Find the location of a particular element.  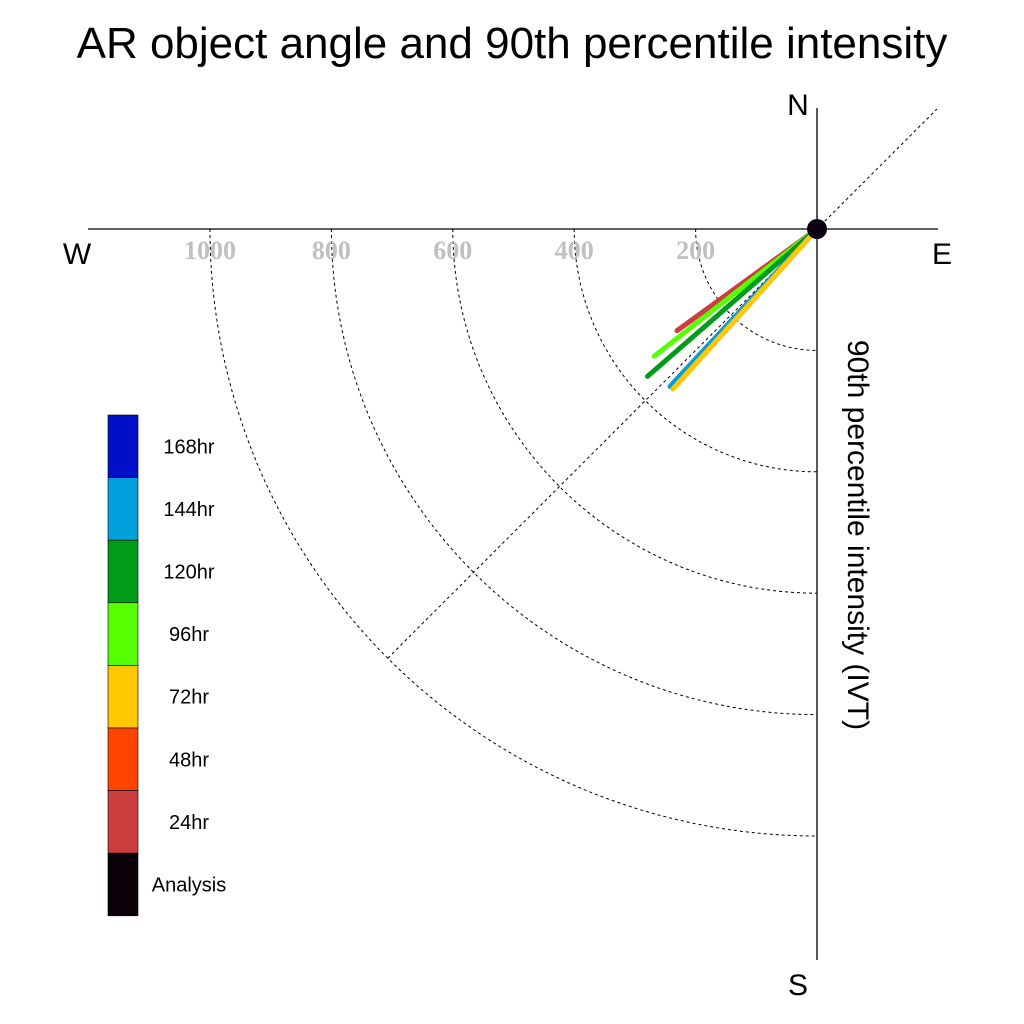

series-layer is located at coordinates (732, 309).